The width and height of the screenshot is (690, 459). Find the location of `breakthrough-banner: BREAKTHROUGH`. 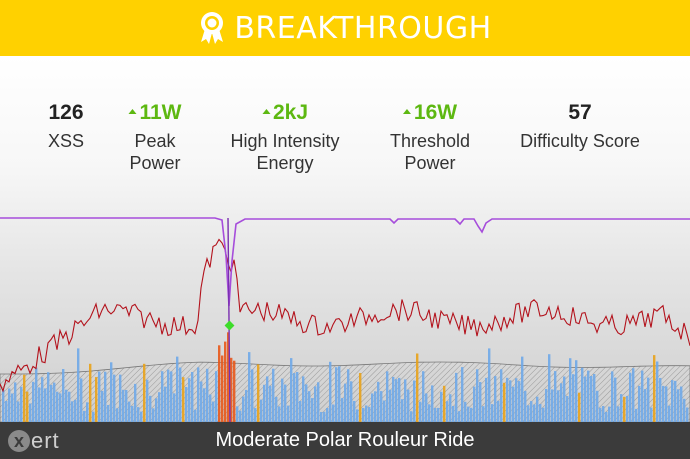

breakthrough-banner: BREAKTHROUGH is located at coordinates (345, 28).